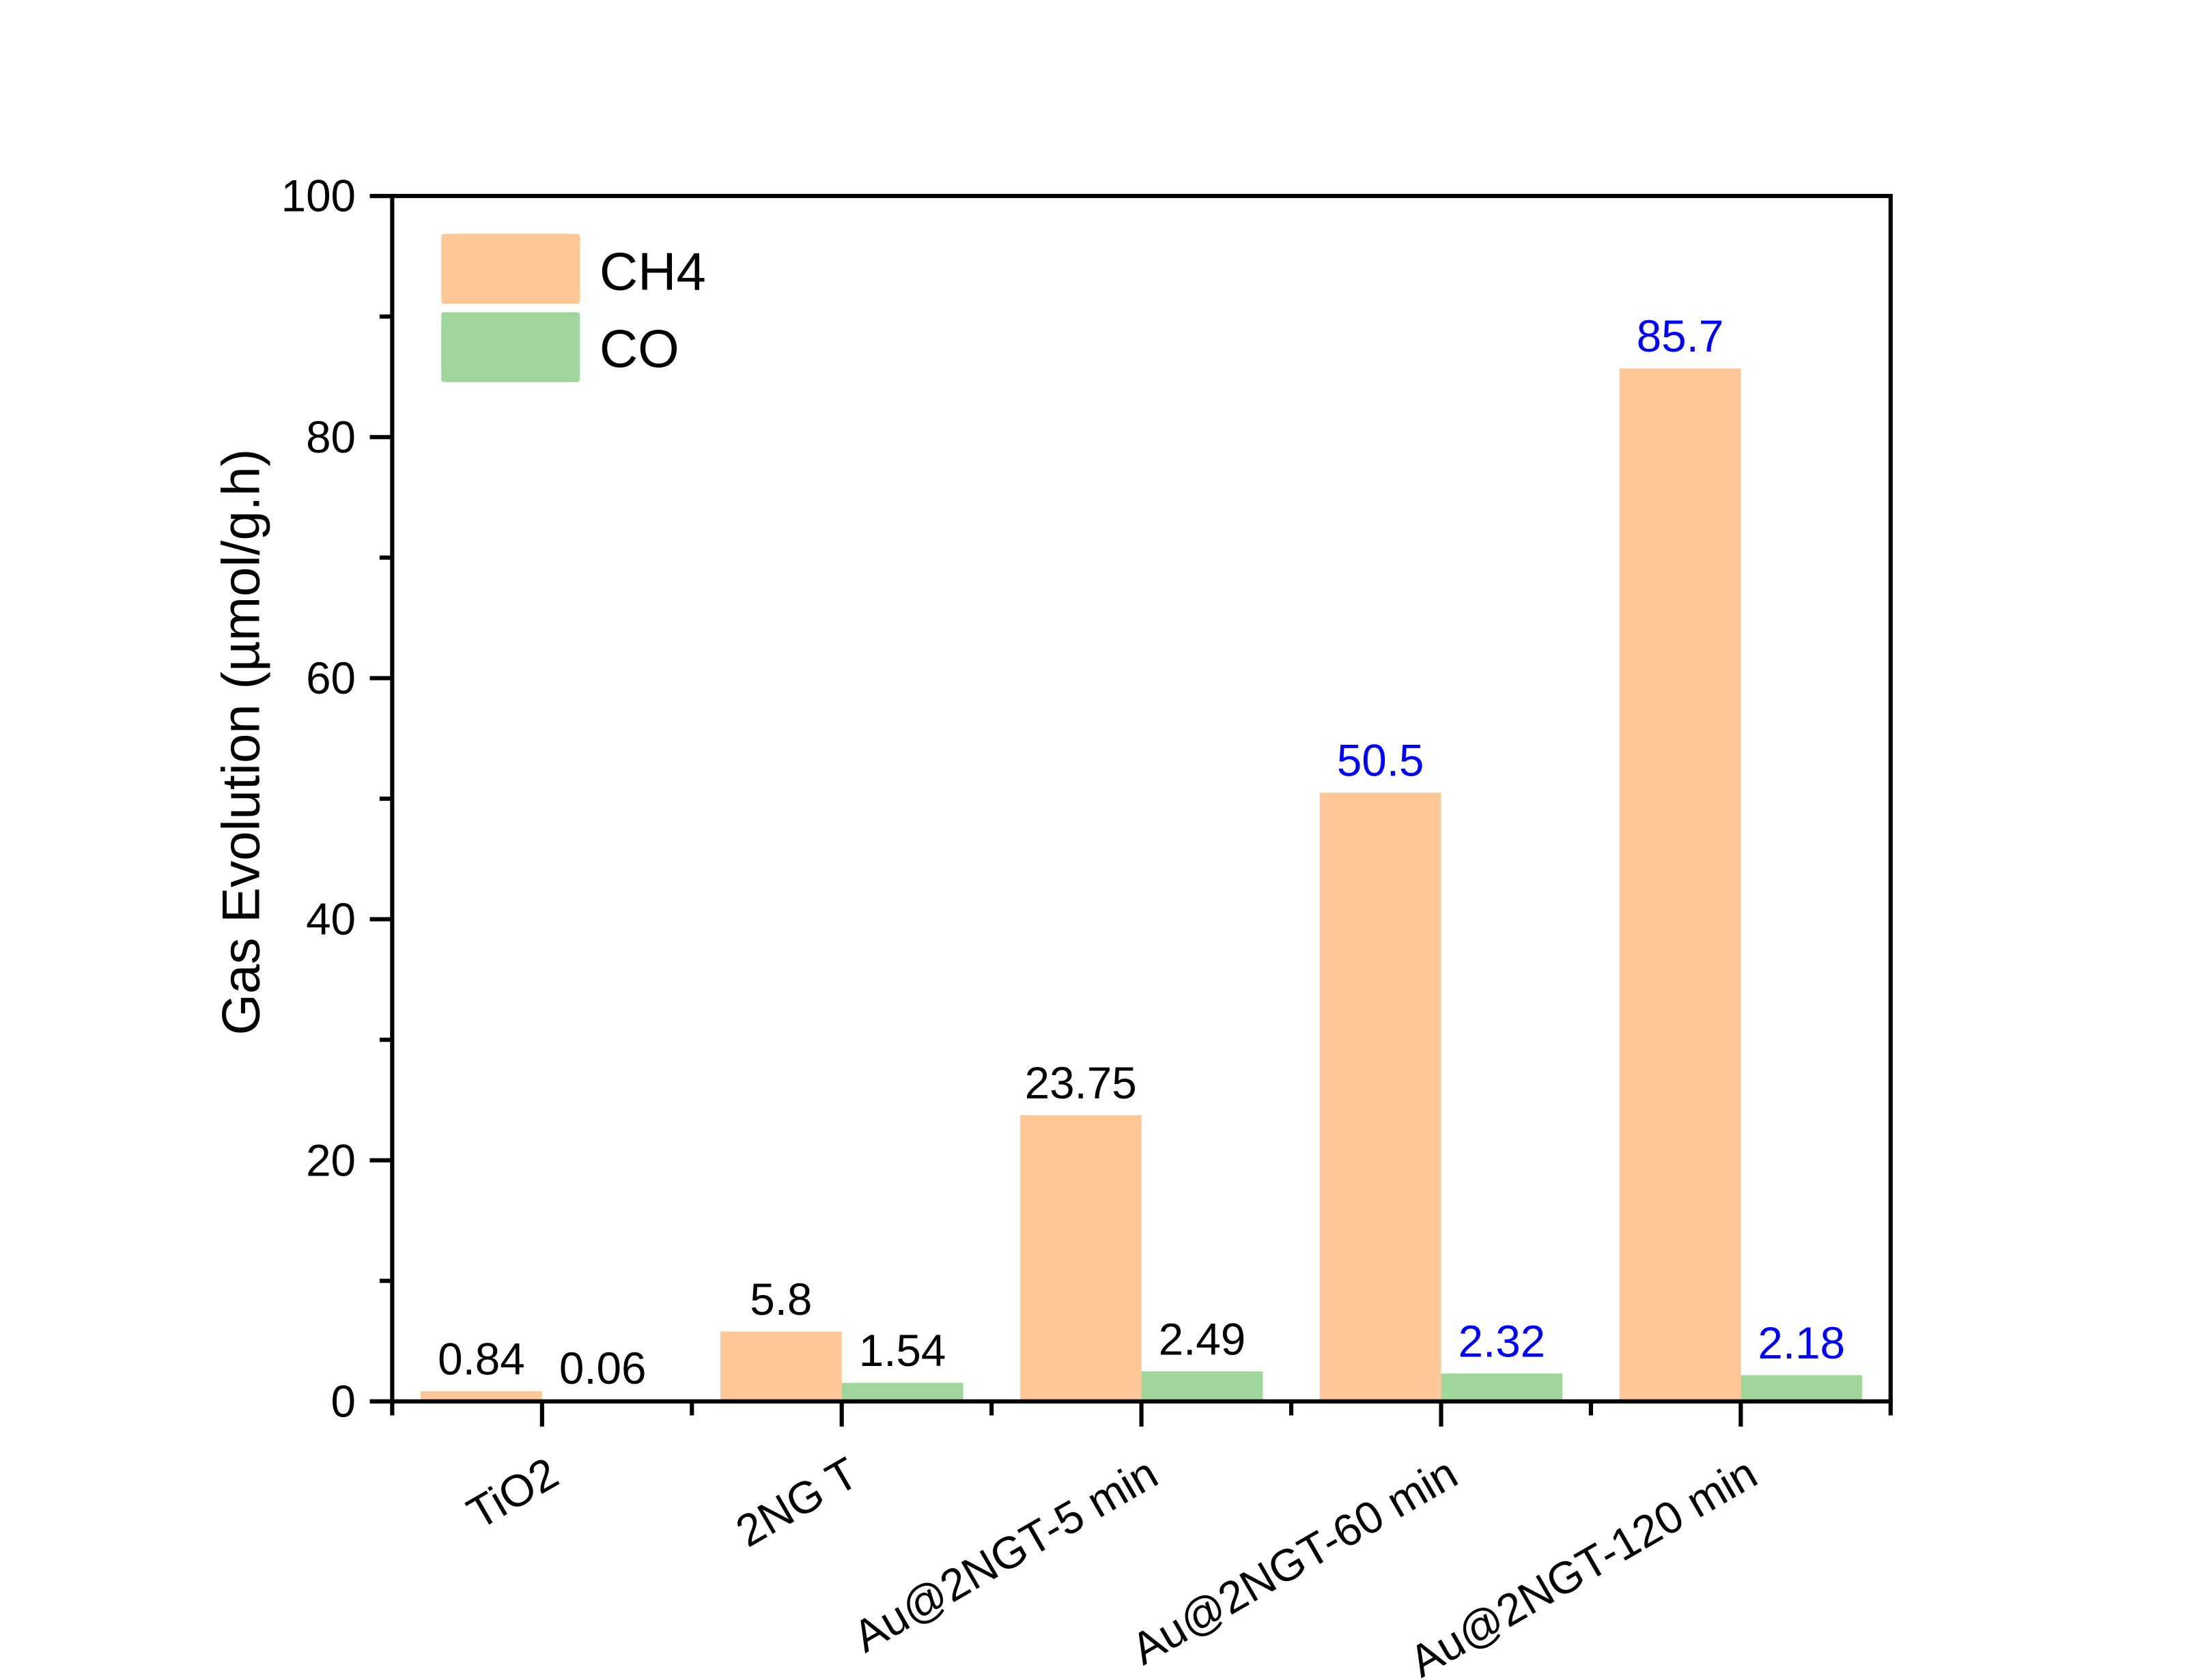 This screenshot has height=1680, width=2196. What do you see at coordinates (1006, 1555) in the screenshot?
I see `x-tick-label: Au@2NGT-5 min` at bounding box center [1006, 1555].